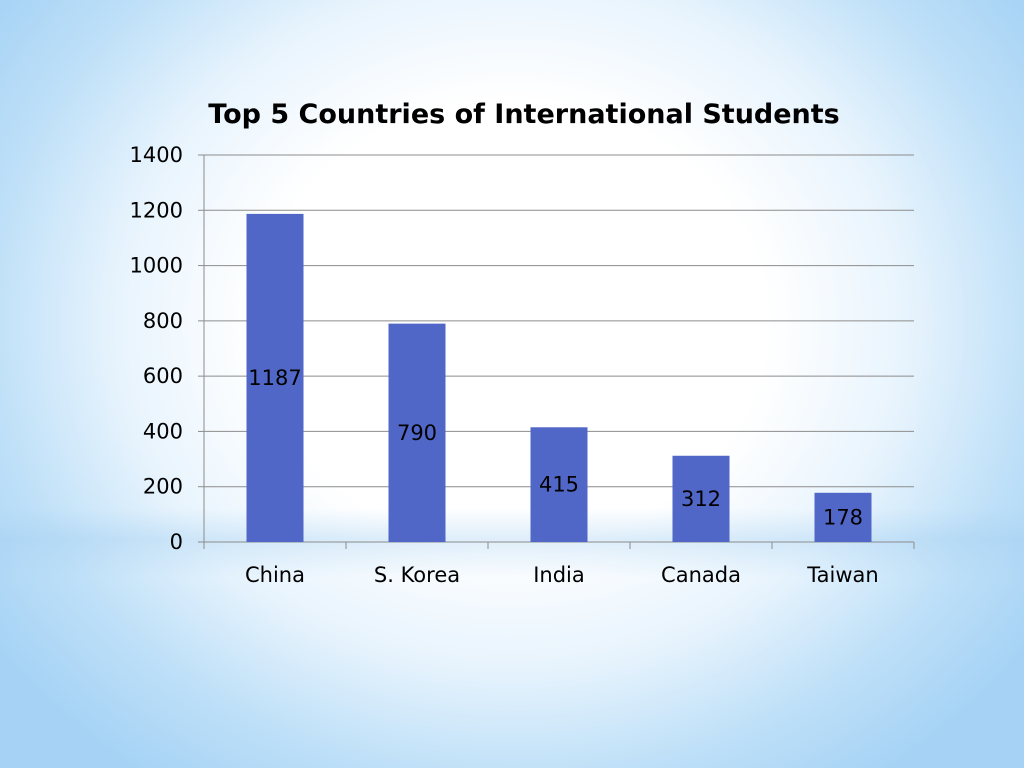 The height and width of the screenshot is (768, 1024). Describe the element at coordinates (156, 266) in the screenshot. I see `y-tick-label: 1000` at that location.